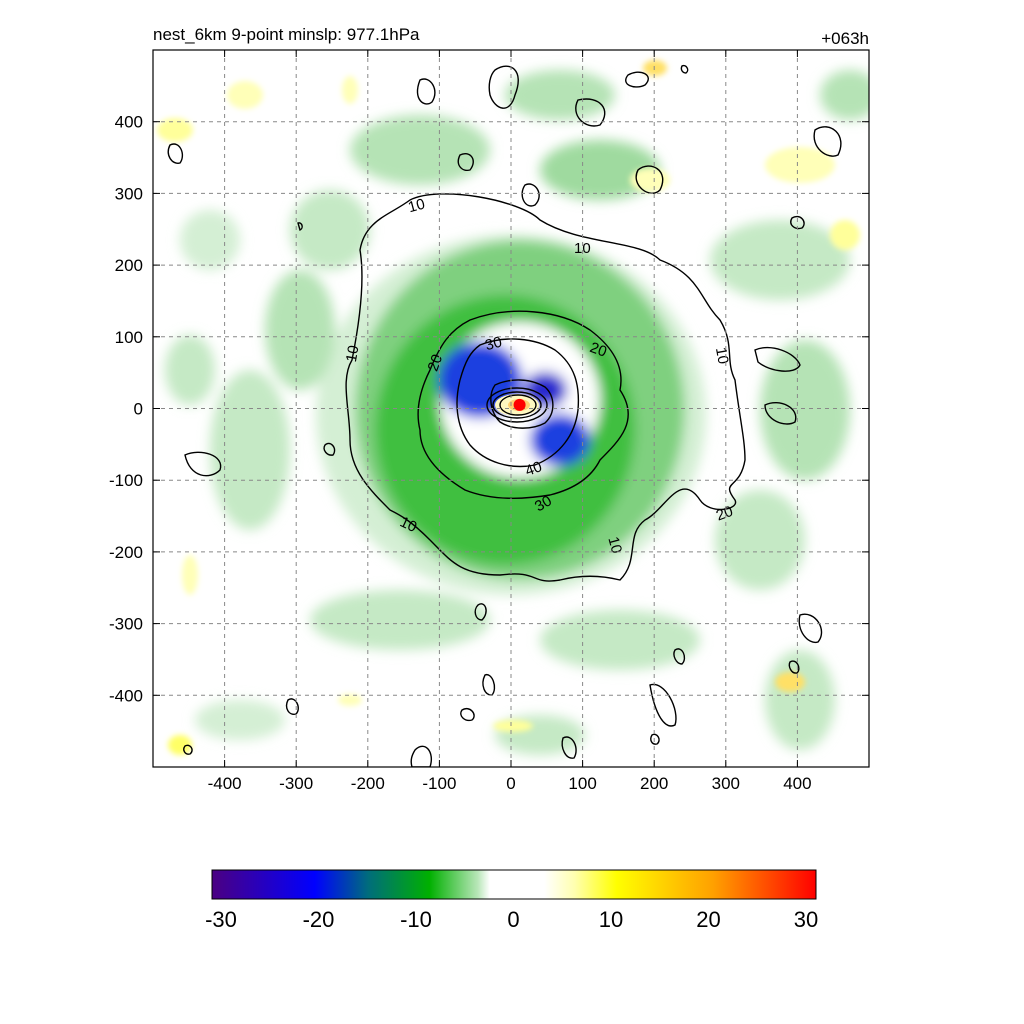 The width and height of the screenshot is (1024, 1024). I want to click on y-tick-label: -200, so click(126, 552).